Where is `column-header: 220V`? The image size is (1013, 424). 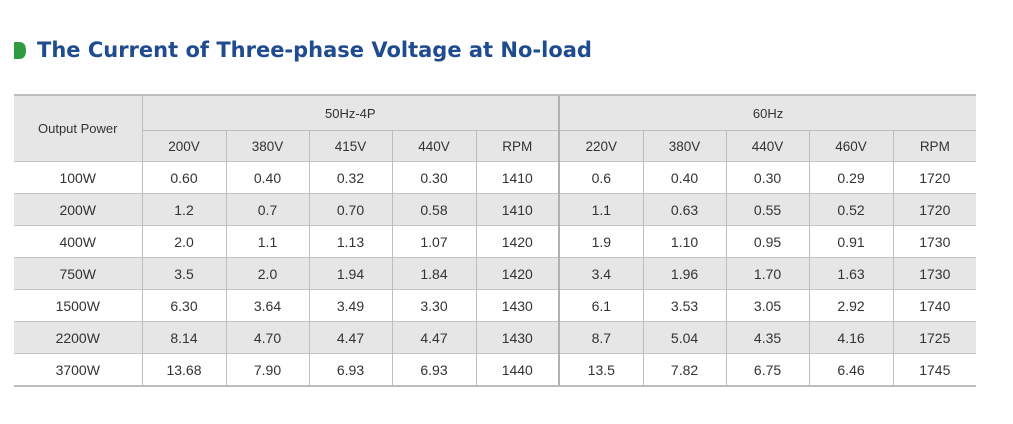 column-header: 220V is located at coordinates (601, 146).